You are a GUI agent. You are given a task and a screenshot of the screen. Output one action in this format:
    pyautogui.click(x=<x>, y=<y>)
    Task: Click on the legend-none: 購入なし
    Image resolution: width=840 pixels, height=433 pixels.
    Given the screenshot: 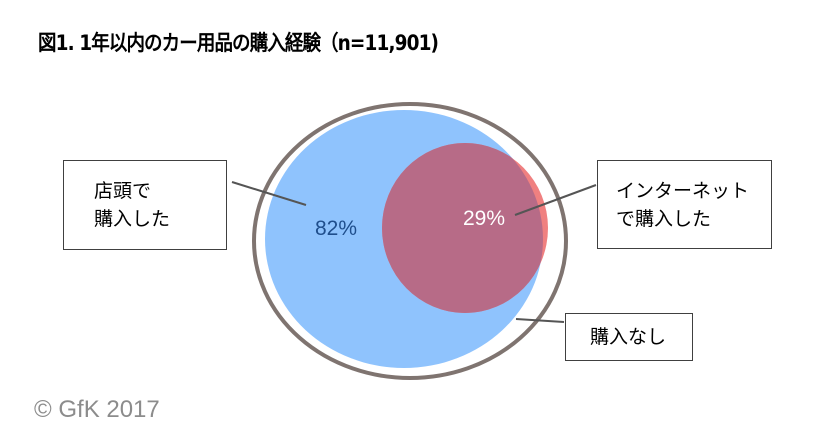 What is the action you would take?
    pyautogui.click(x=629, y=337)
    